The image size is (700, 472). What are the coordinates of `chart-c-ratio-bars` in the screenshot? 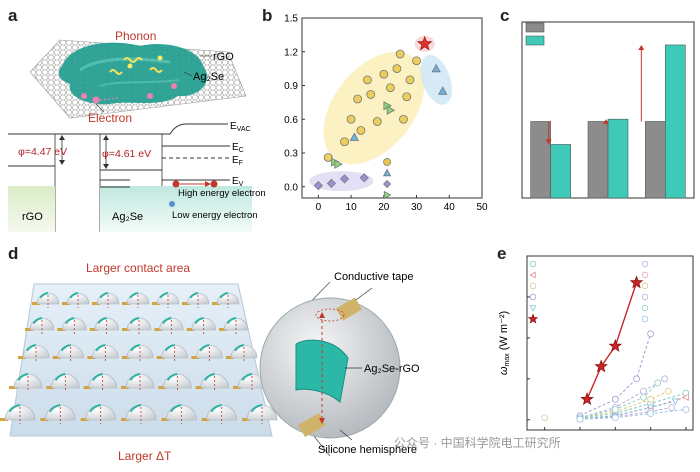 It's located at (608, 110).